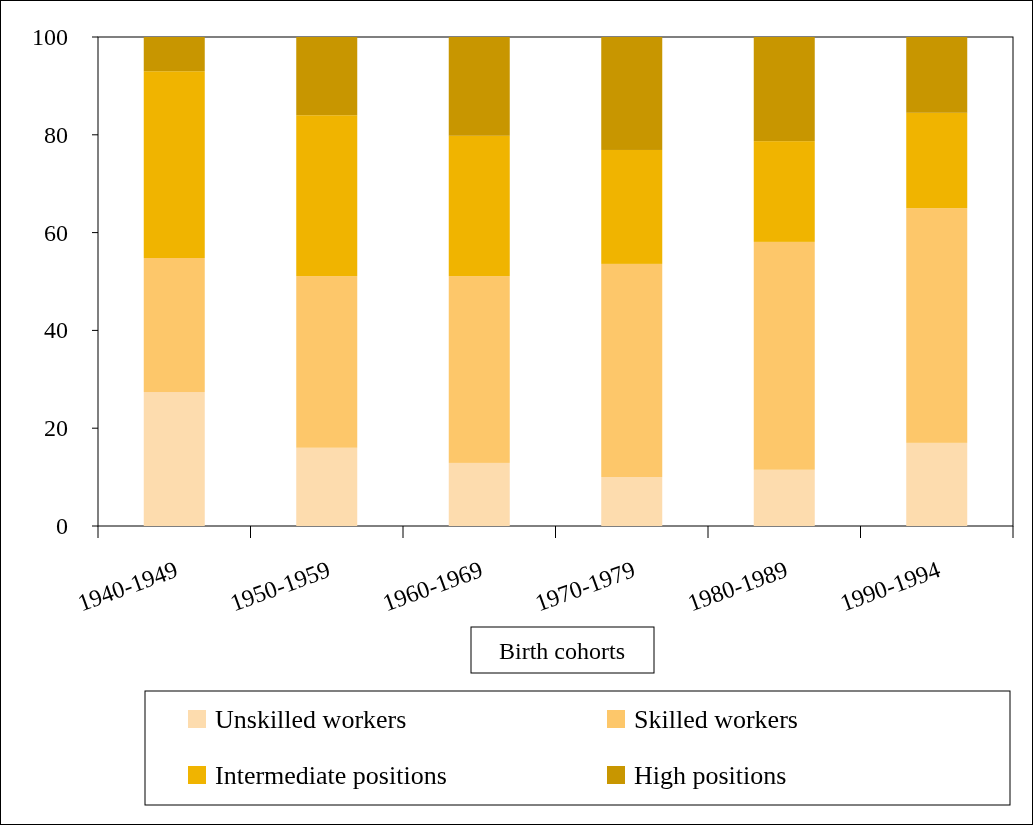 The height and width of the screenshot is (825, 1033). Describe the element at coordinates (50, 37) in the screenshot. I see `y-tick-label: 100` at that location.